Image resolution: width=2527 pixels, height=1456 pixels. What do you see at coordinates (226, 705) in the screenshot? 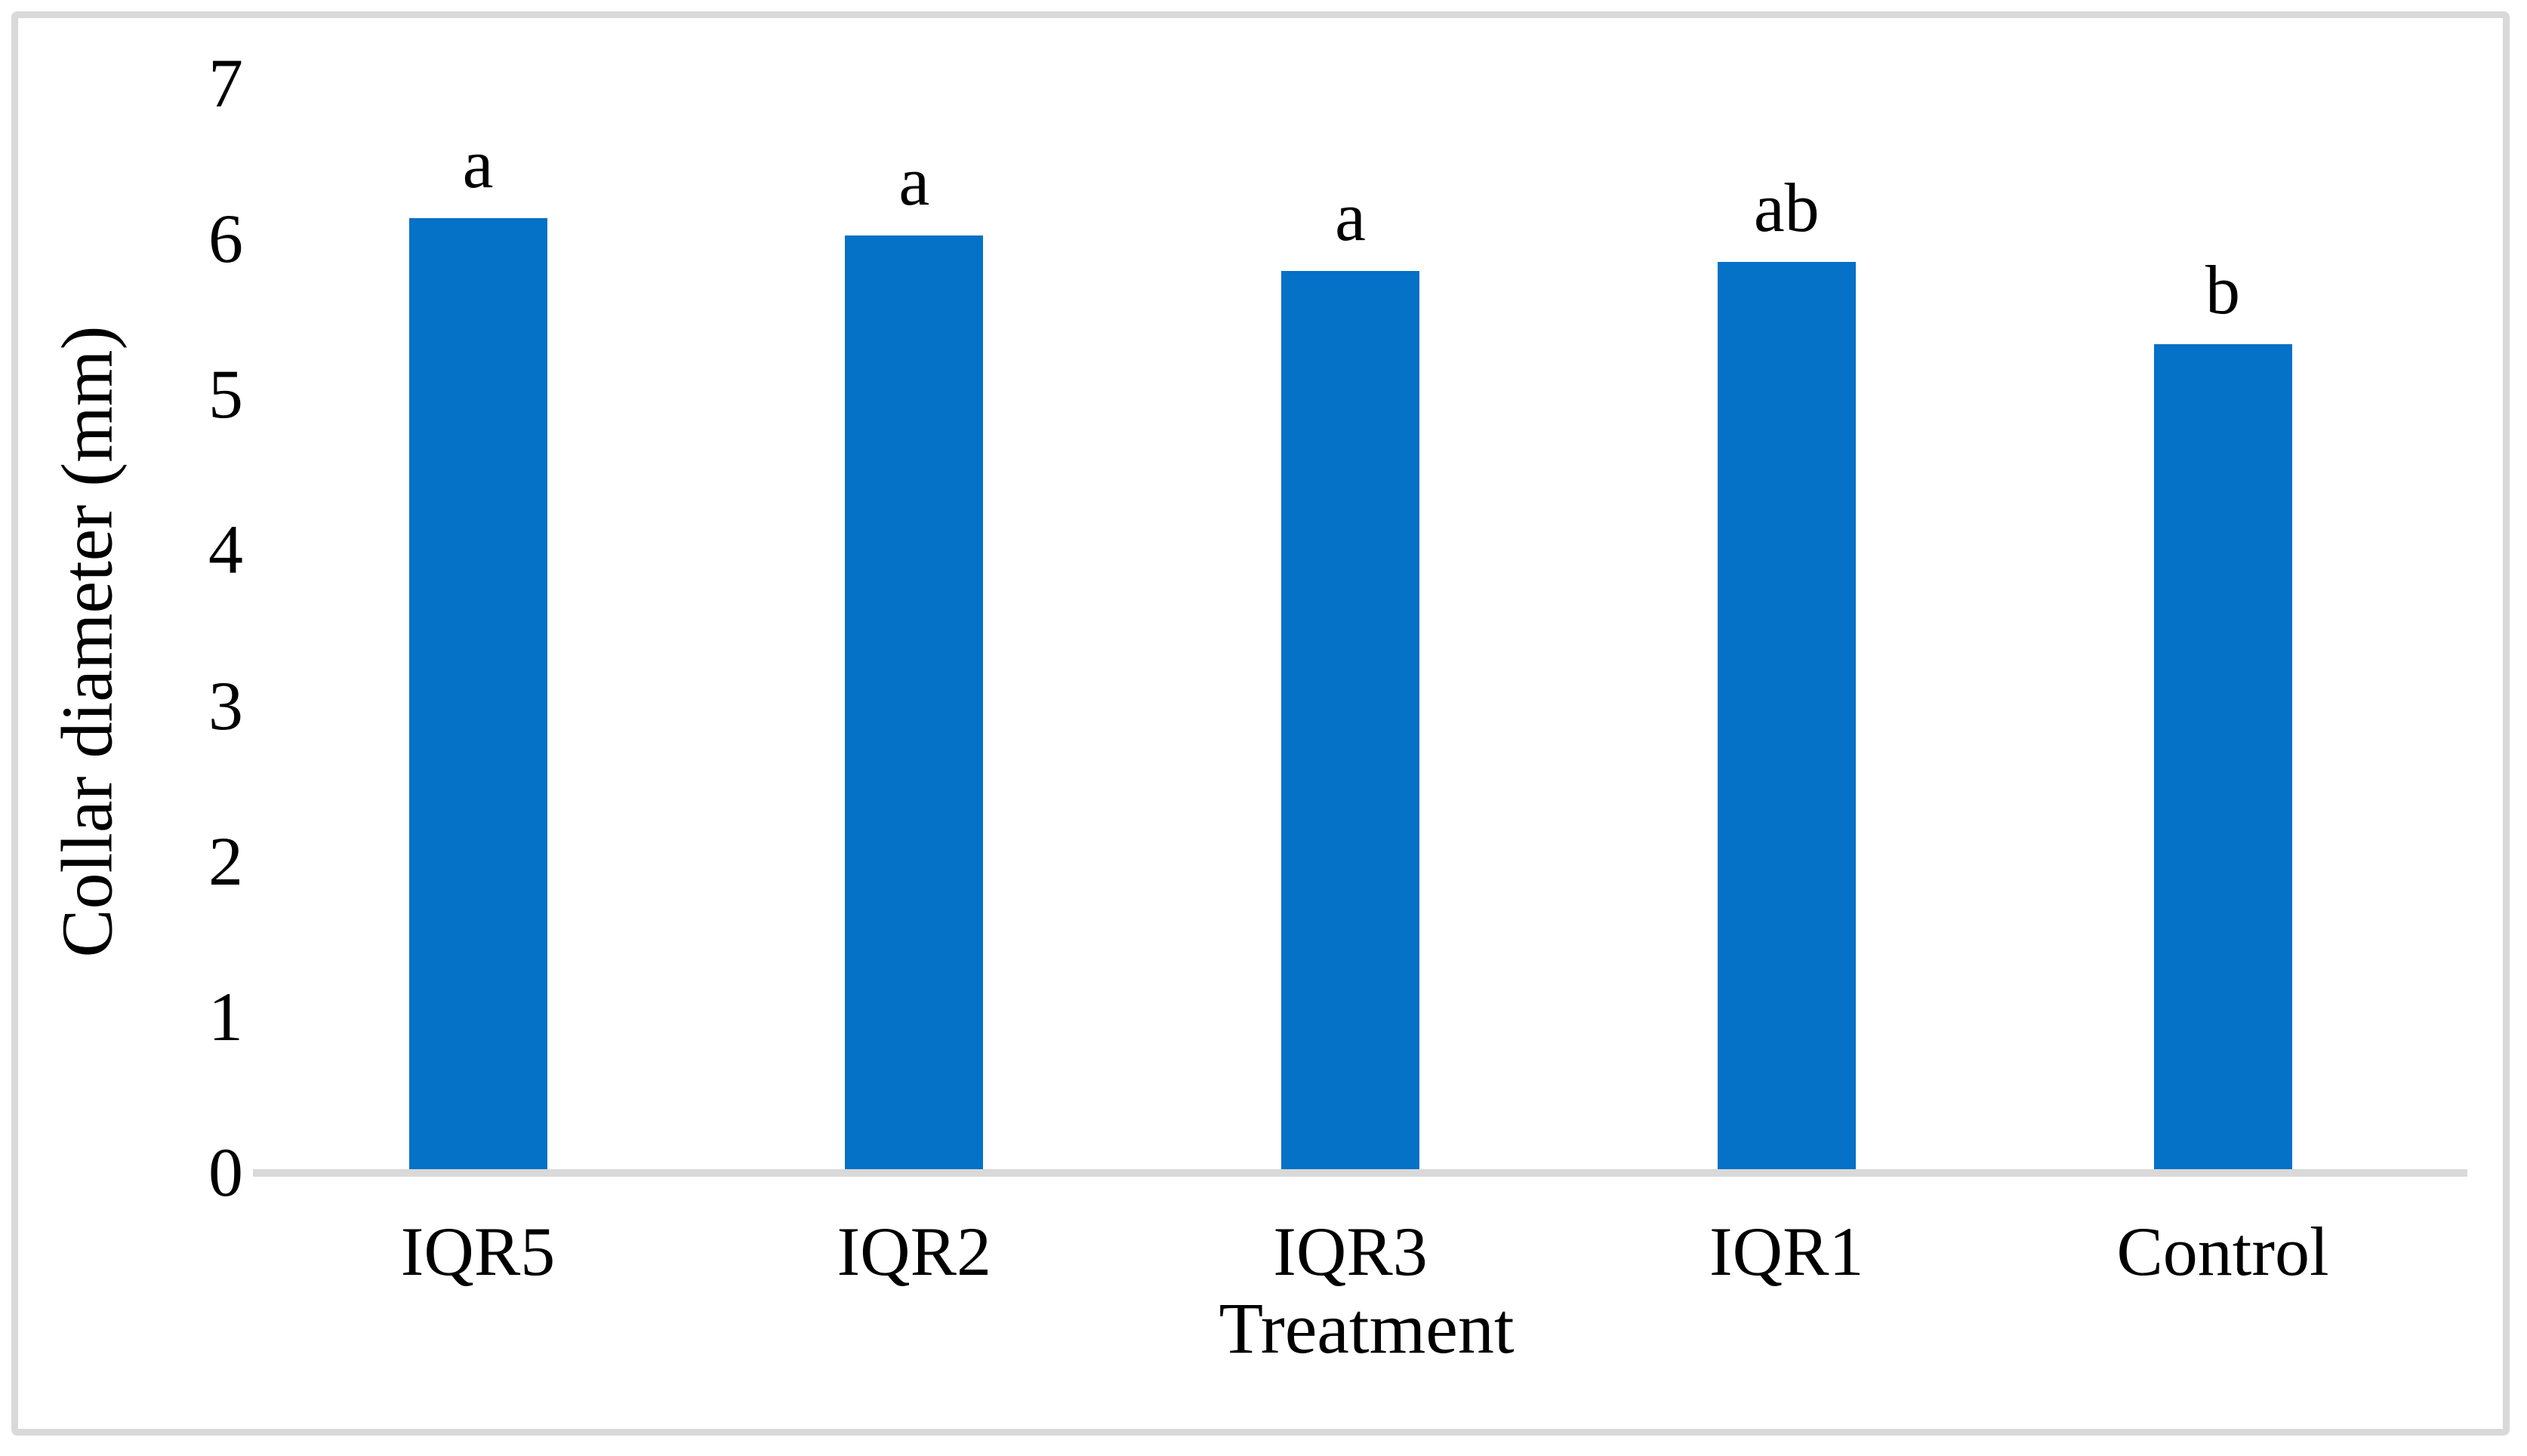
I see `y-tick-label-3: 3` at bounding box center [226, 705].